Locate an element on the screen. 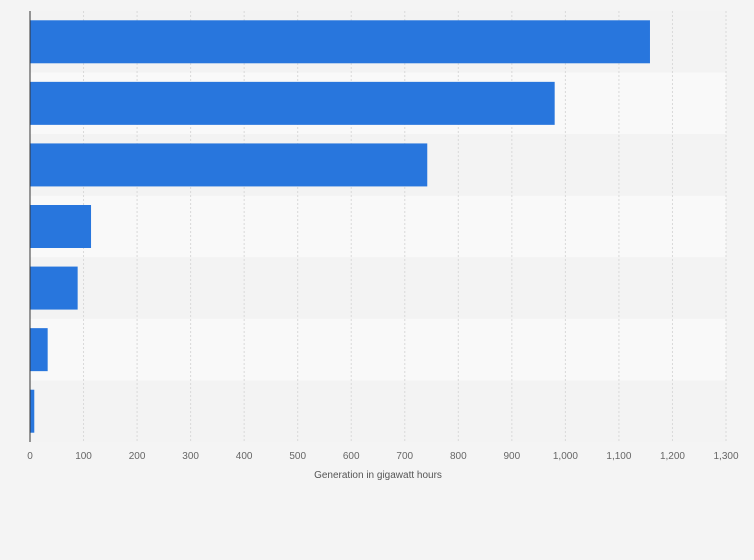  x-tick-label: 1,200 is located at coordinates (672, 456).